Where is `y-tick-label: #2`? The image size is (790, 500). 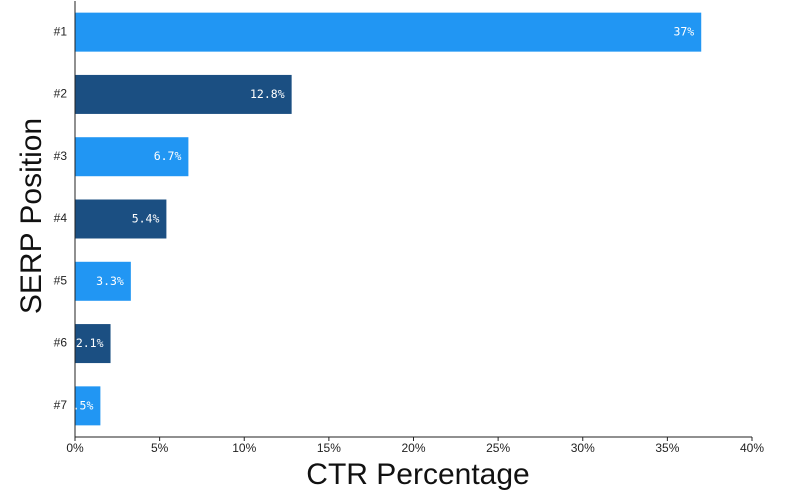 y-tick-label: #2 is located at coordinates (61, 94).